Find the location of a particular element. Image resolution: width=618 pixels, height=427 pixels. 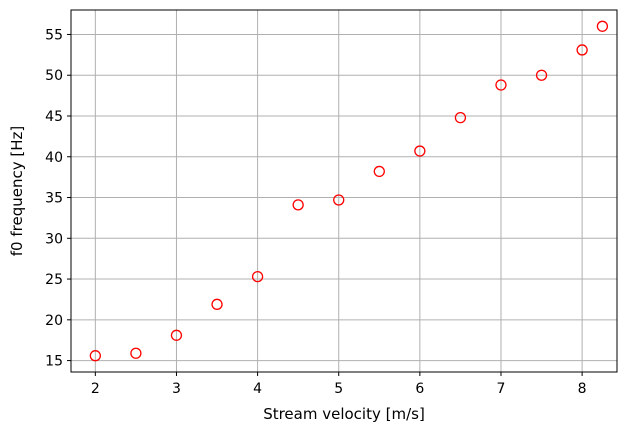

y-tick-label: 25 is located at coordinates (54, 280).